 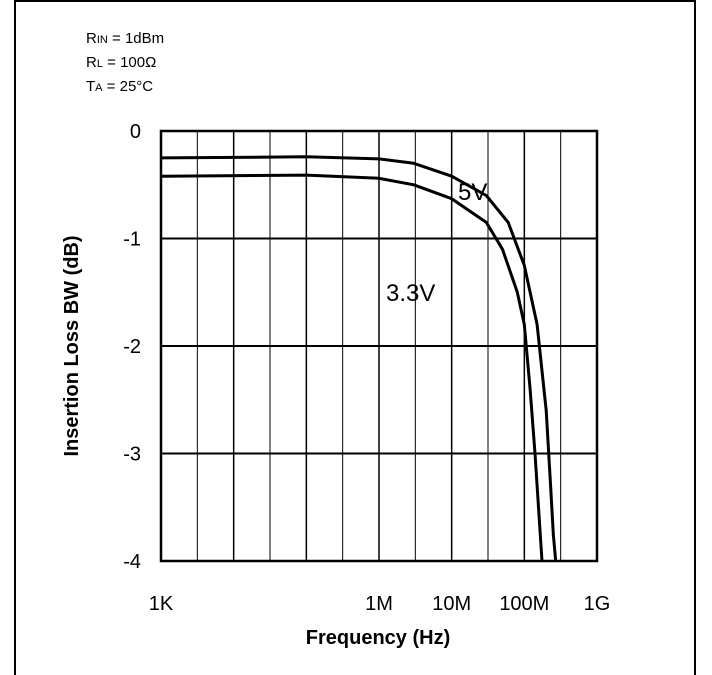 I want to click on y-axis-label: Insertion Loss BW (dB), so click(x=72, y=345).